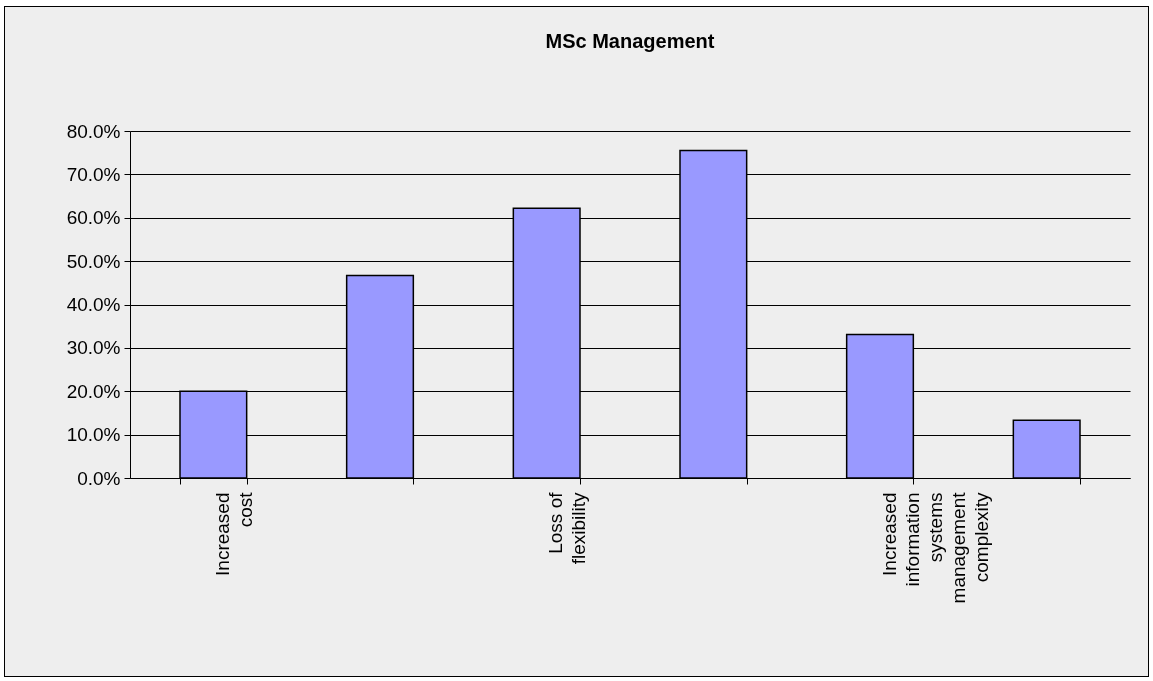 This screenshot has width=1153, height=681. Describe the element at coordinates (567, 528) in the screenshot. I see `x-tick-label: Loss of flexibility` at that location.